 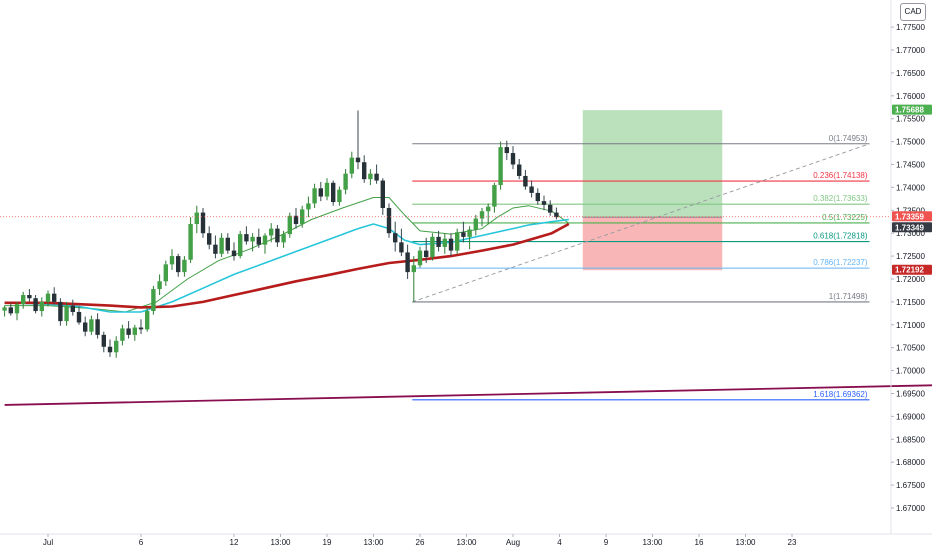 I want to click on moving-average-line, so click(x=286, y=265).